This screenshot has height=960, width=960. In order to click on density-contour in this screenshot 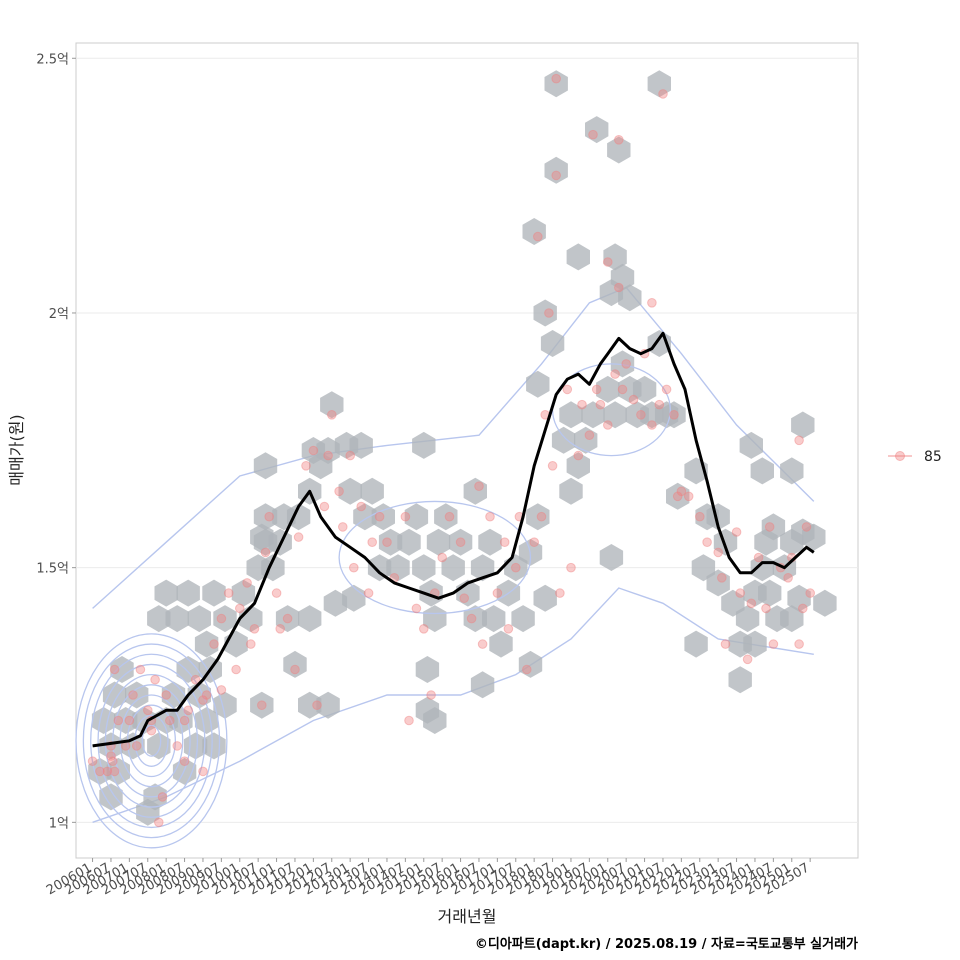, I will do `click(151, 740)`.